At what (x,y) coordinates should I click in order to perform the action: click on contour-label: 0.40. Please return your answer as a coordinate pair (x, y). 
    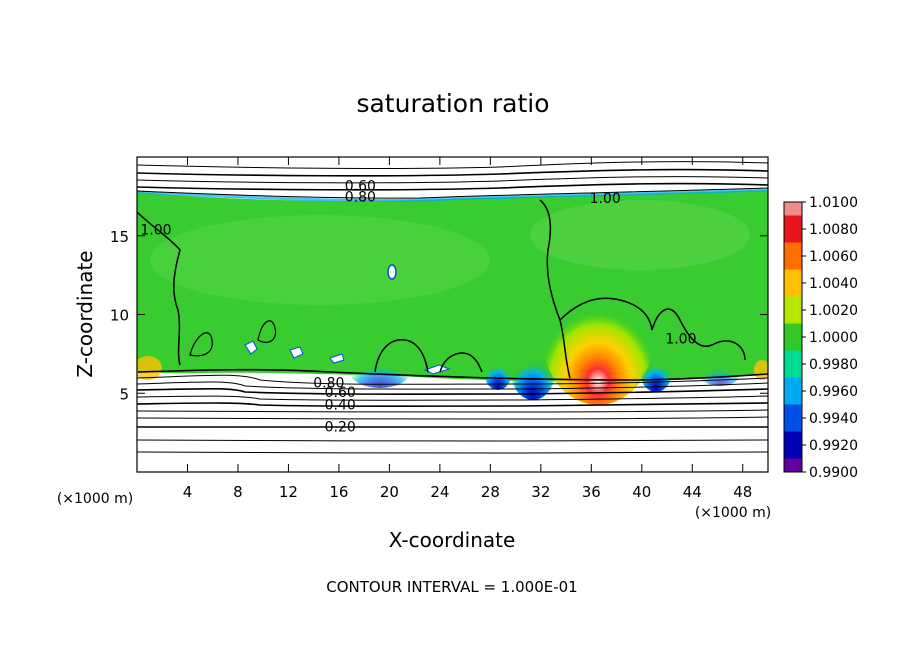
    Looking at the image, I should click on (340, 405).